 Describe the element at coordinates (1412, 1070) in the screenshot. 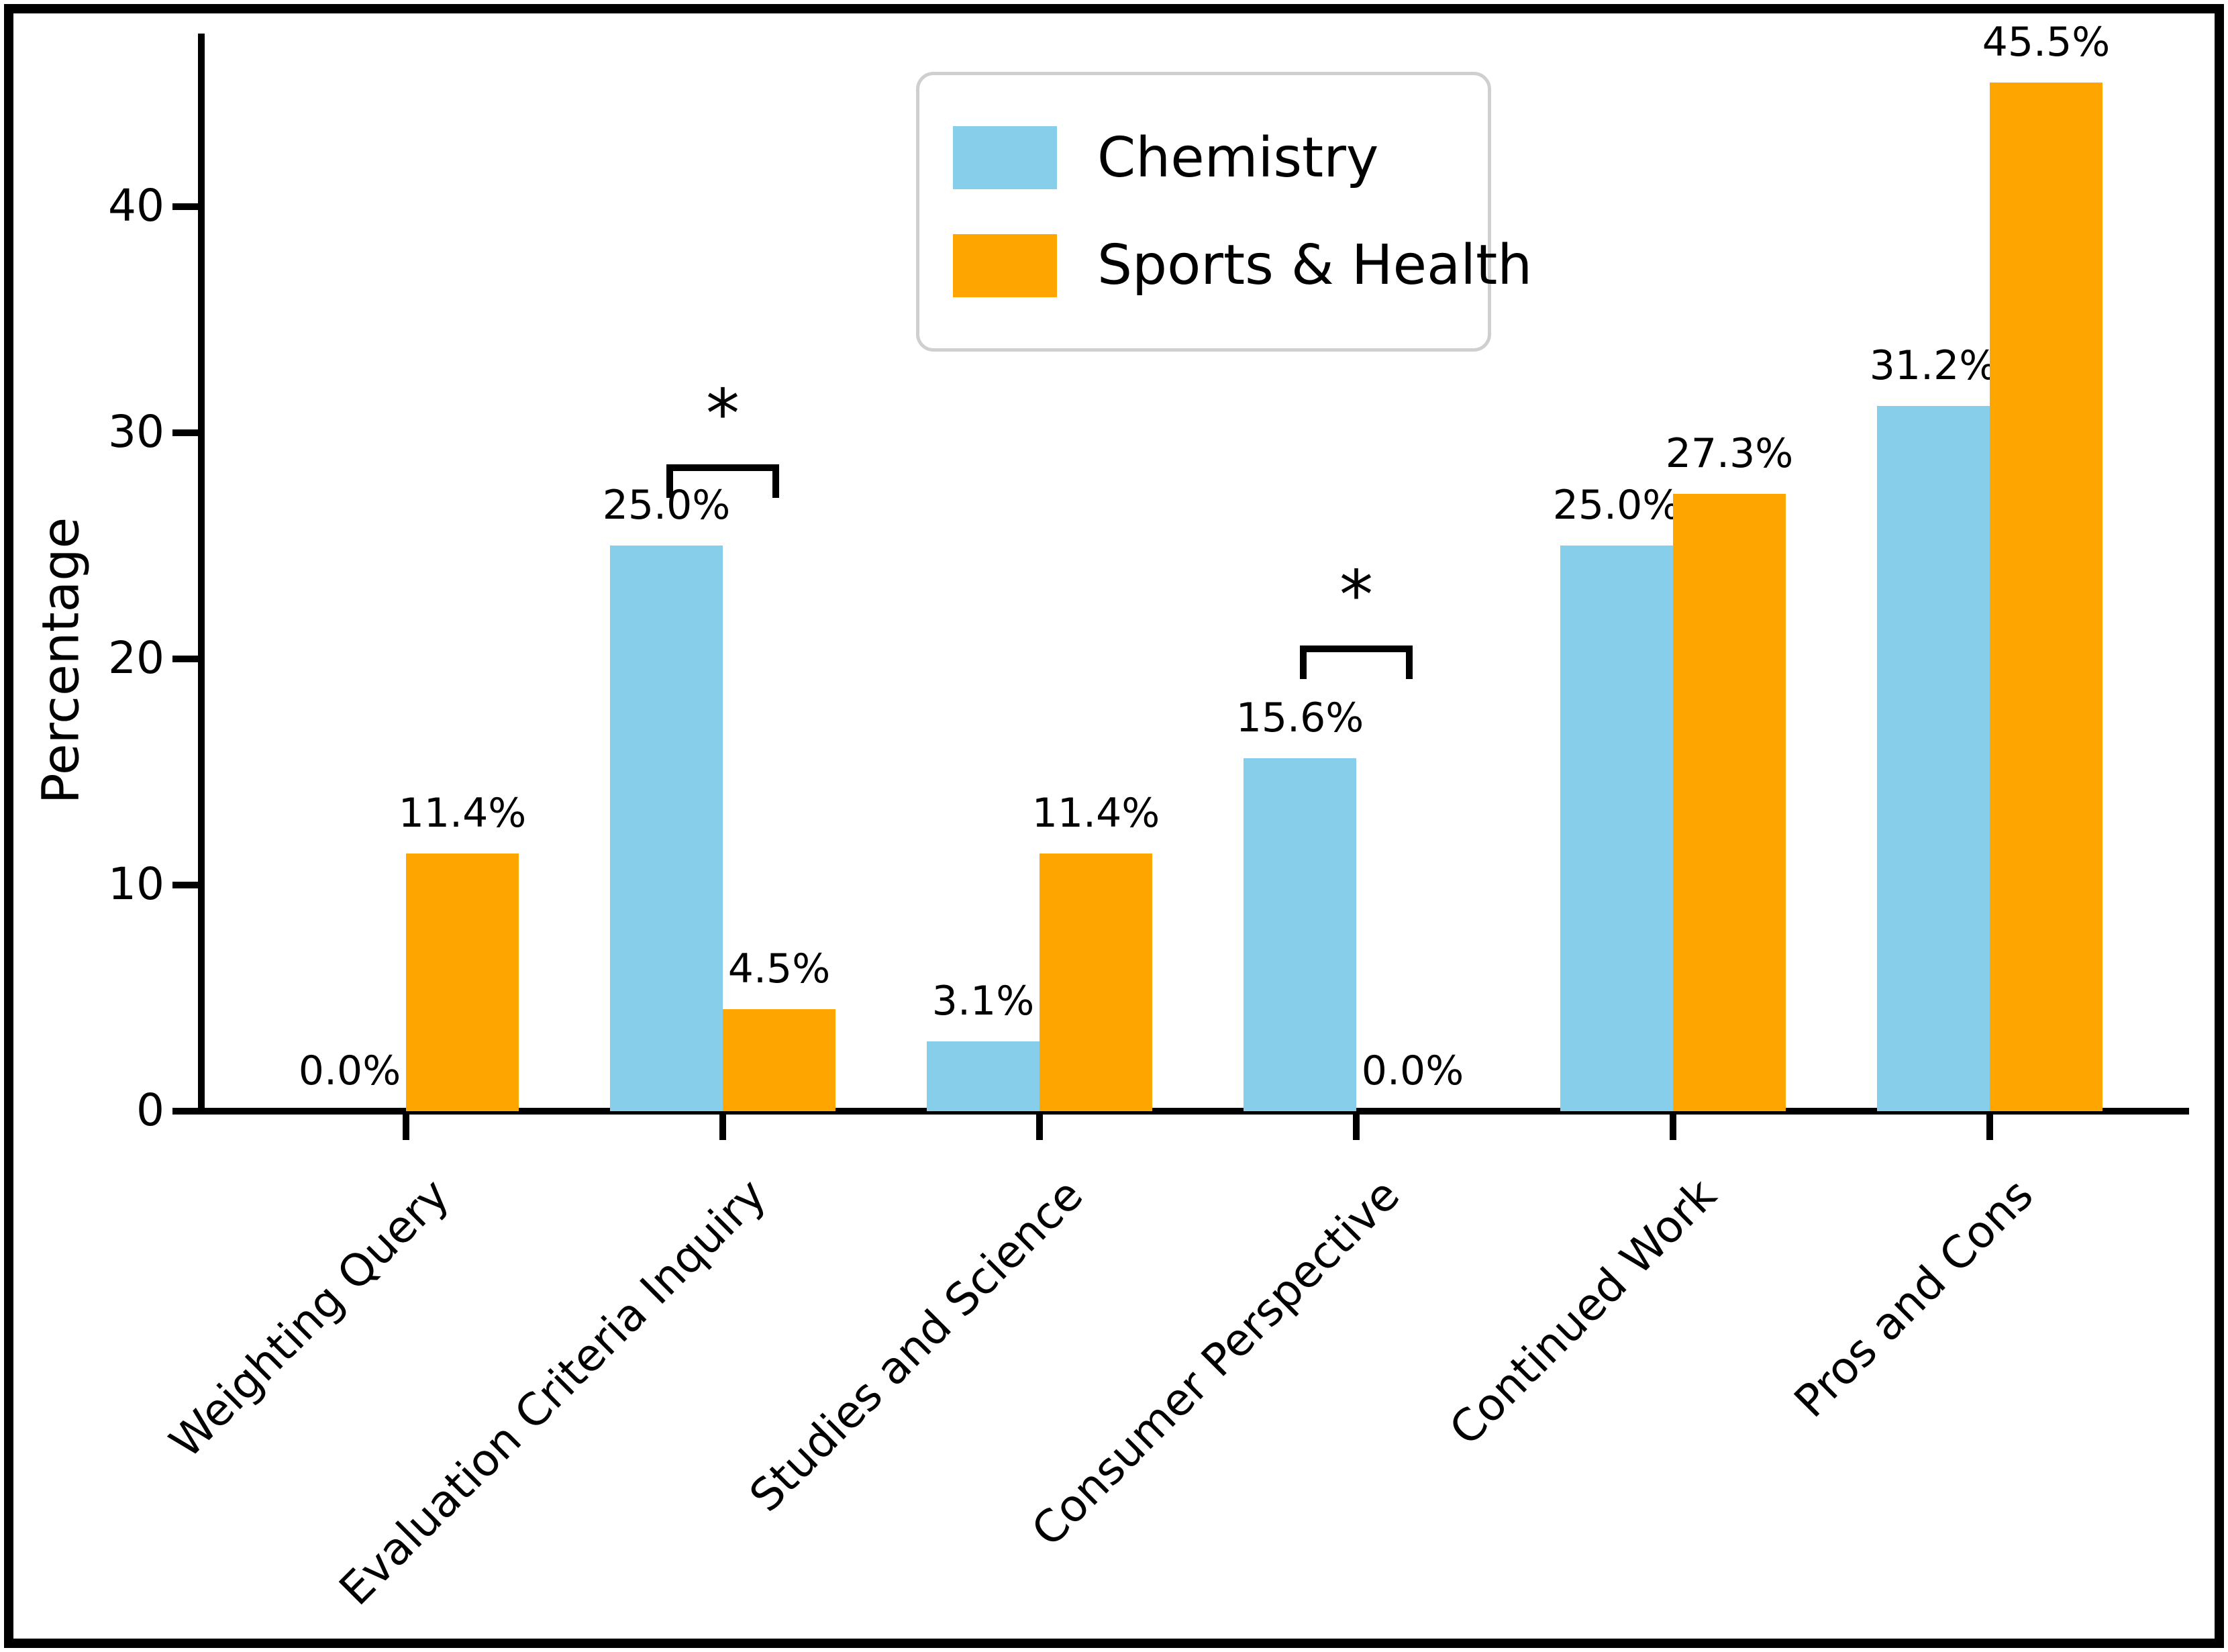

I see `bar-label-1-3: 0.0%` at that location.